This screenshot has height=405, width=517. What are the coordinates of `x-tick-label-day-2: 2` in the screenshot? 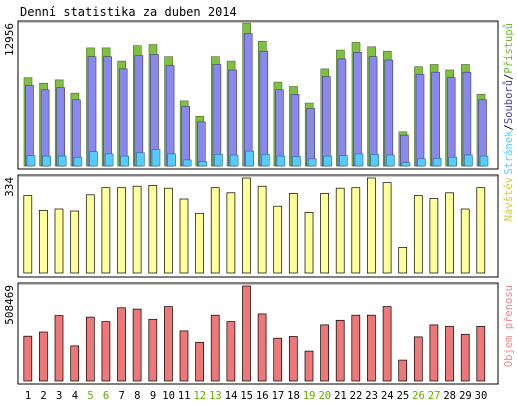 It's located at (43, 396).